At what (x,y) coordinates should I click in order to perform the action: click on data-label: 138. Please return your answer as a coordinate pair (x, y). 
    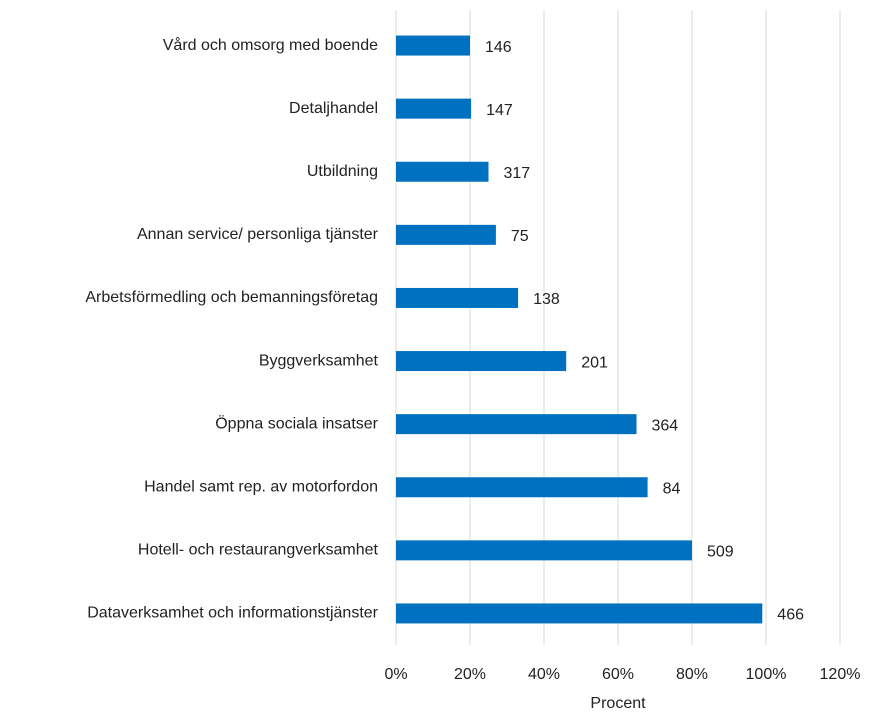
    Looking at the image, I should click on (546, 299).